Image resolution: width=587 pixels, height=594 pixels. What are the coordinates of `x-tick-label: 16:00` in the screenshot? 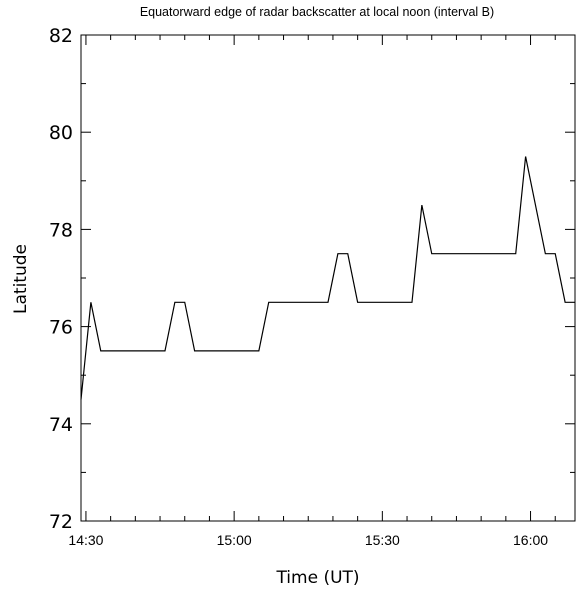 It's located at (530, 540).